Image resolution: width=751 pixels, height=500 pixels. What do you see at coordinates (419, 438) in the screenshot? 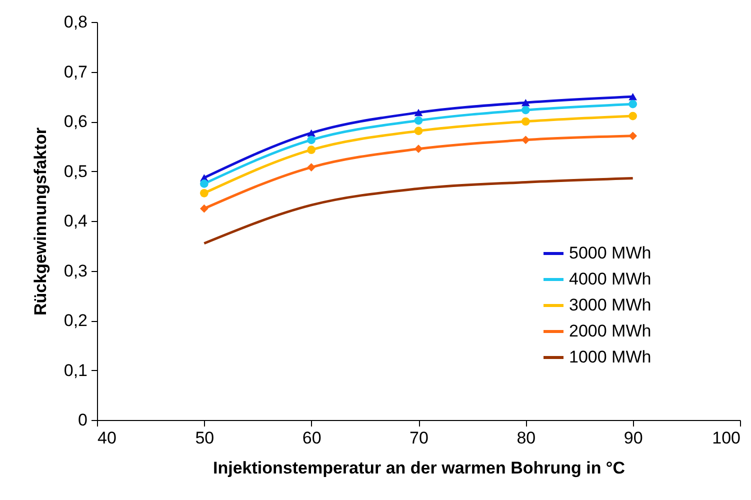
I see `x-tick-label: 70` at bounding box center [419, 438].